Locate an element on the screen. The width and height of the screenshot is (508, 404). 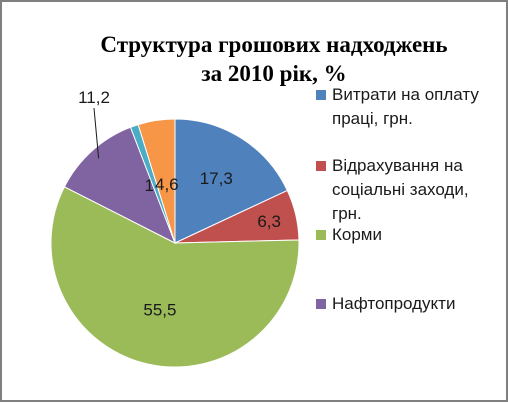
data-label: 55,5 is located at coordinates (159, 310).